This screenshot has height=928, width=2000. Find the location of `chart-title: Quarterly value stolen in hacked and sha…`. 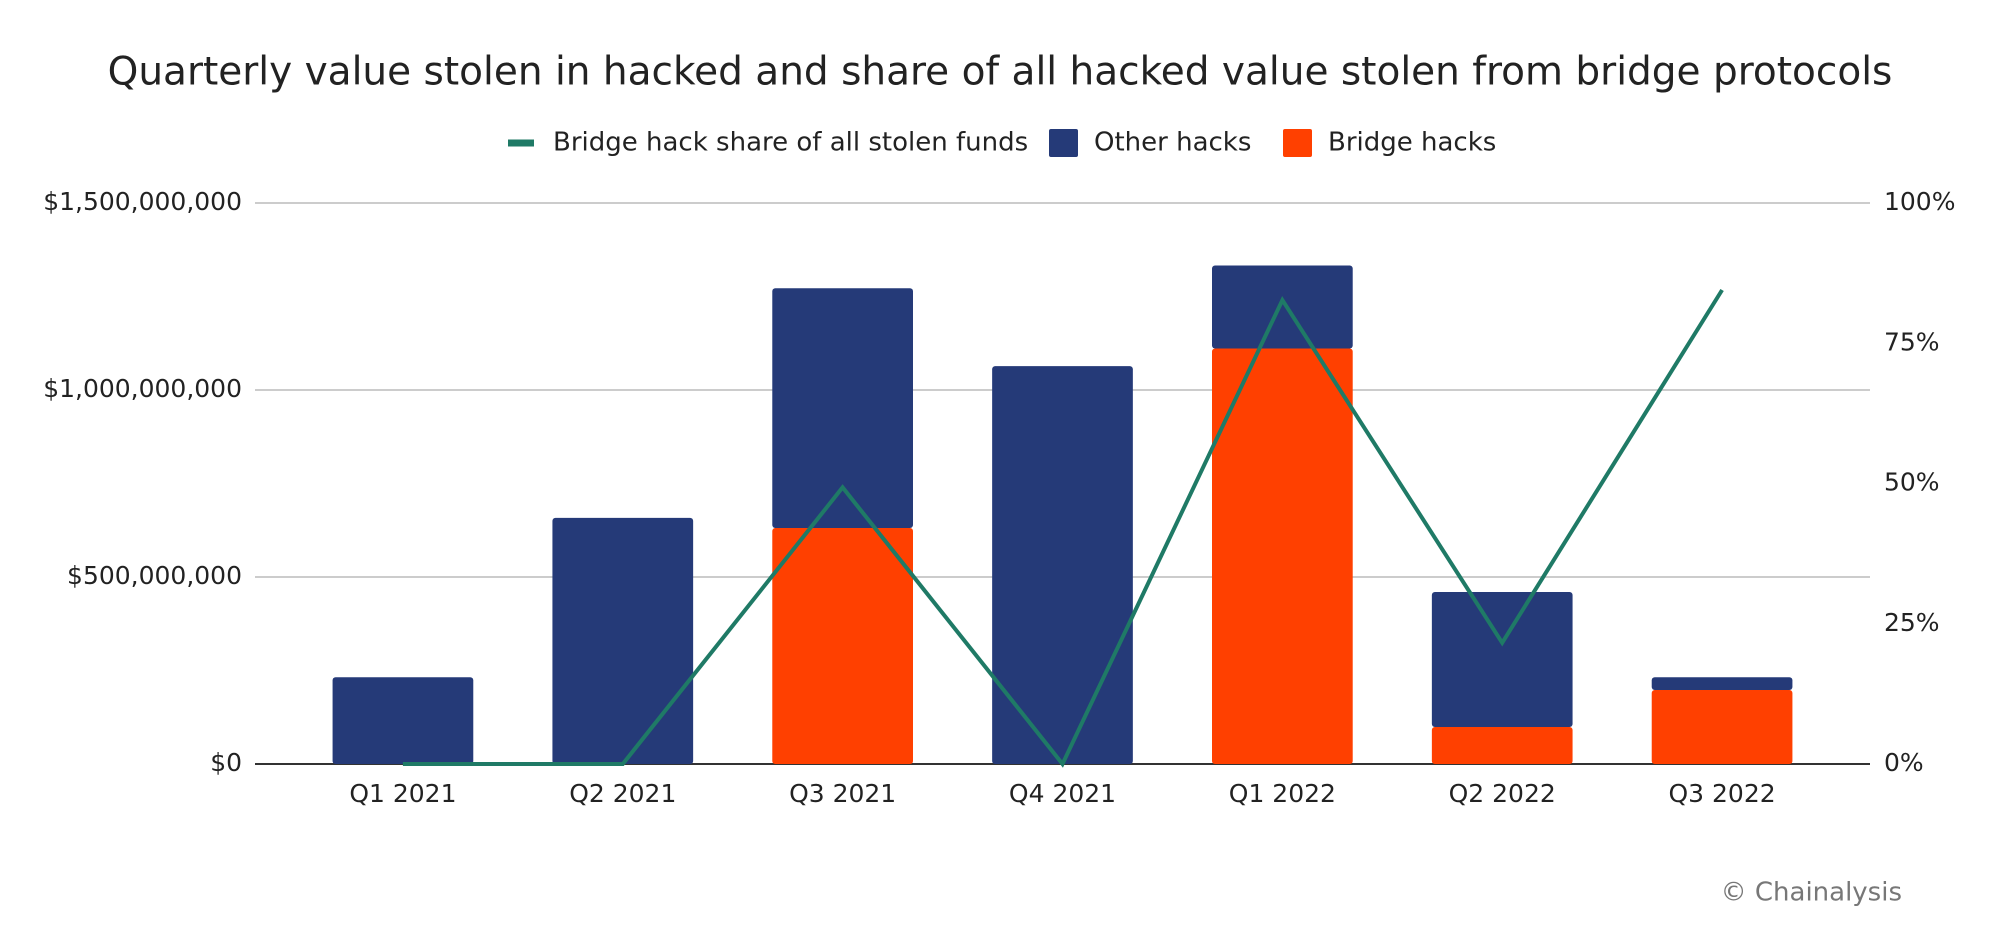

chart-title: Quarterly value stolen in hacked and sha… is located at coordinates (1000, 72).